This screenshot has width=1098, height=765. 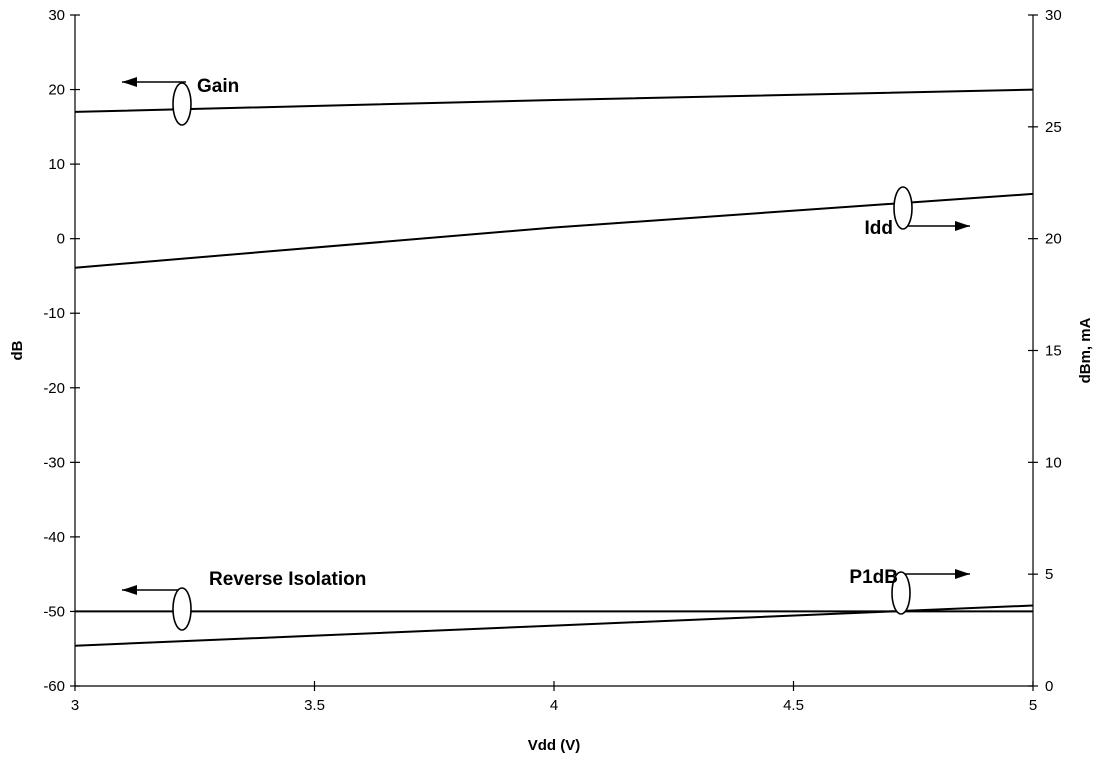 What do you see at coordinates (873, 577) in the screenshot?
I see `annotation-label: P1dB` at bounding box center [873, 577].